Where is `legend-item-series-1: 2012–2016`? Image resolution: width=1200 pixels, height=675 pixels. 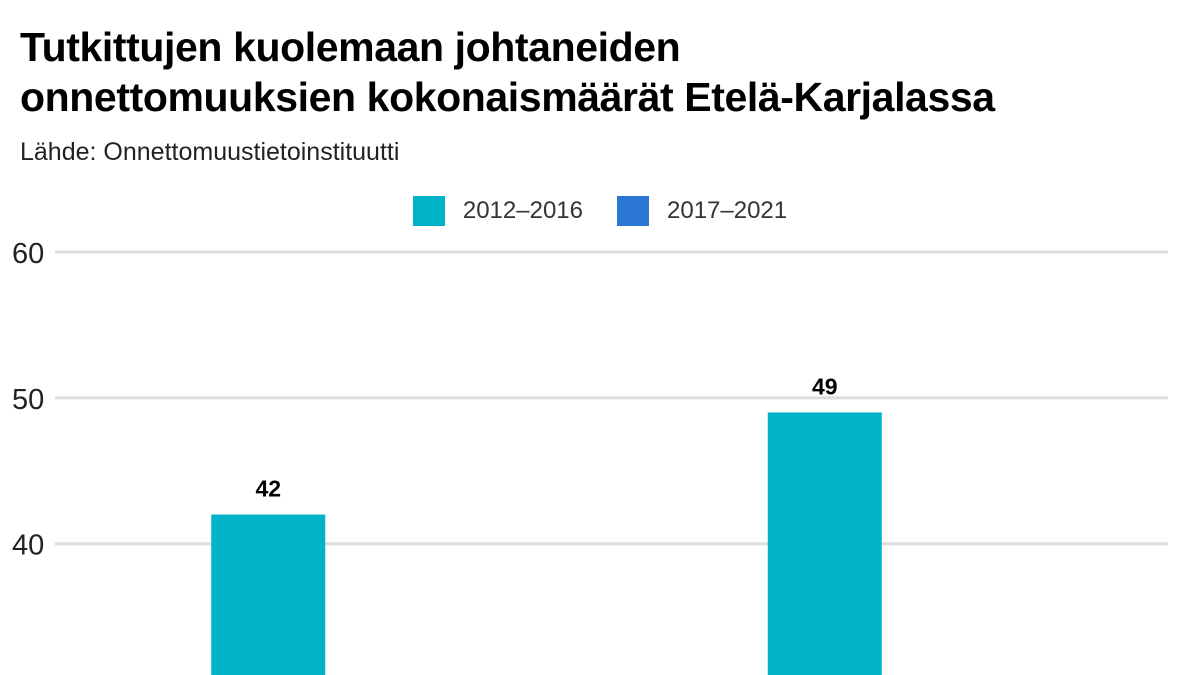
legend-item-series-1: 2012–2016 is located at coordinates (497, 211).